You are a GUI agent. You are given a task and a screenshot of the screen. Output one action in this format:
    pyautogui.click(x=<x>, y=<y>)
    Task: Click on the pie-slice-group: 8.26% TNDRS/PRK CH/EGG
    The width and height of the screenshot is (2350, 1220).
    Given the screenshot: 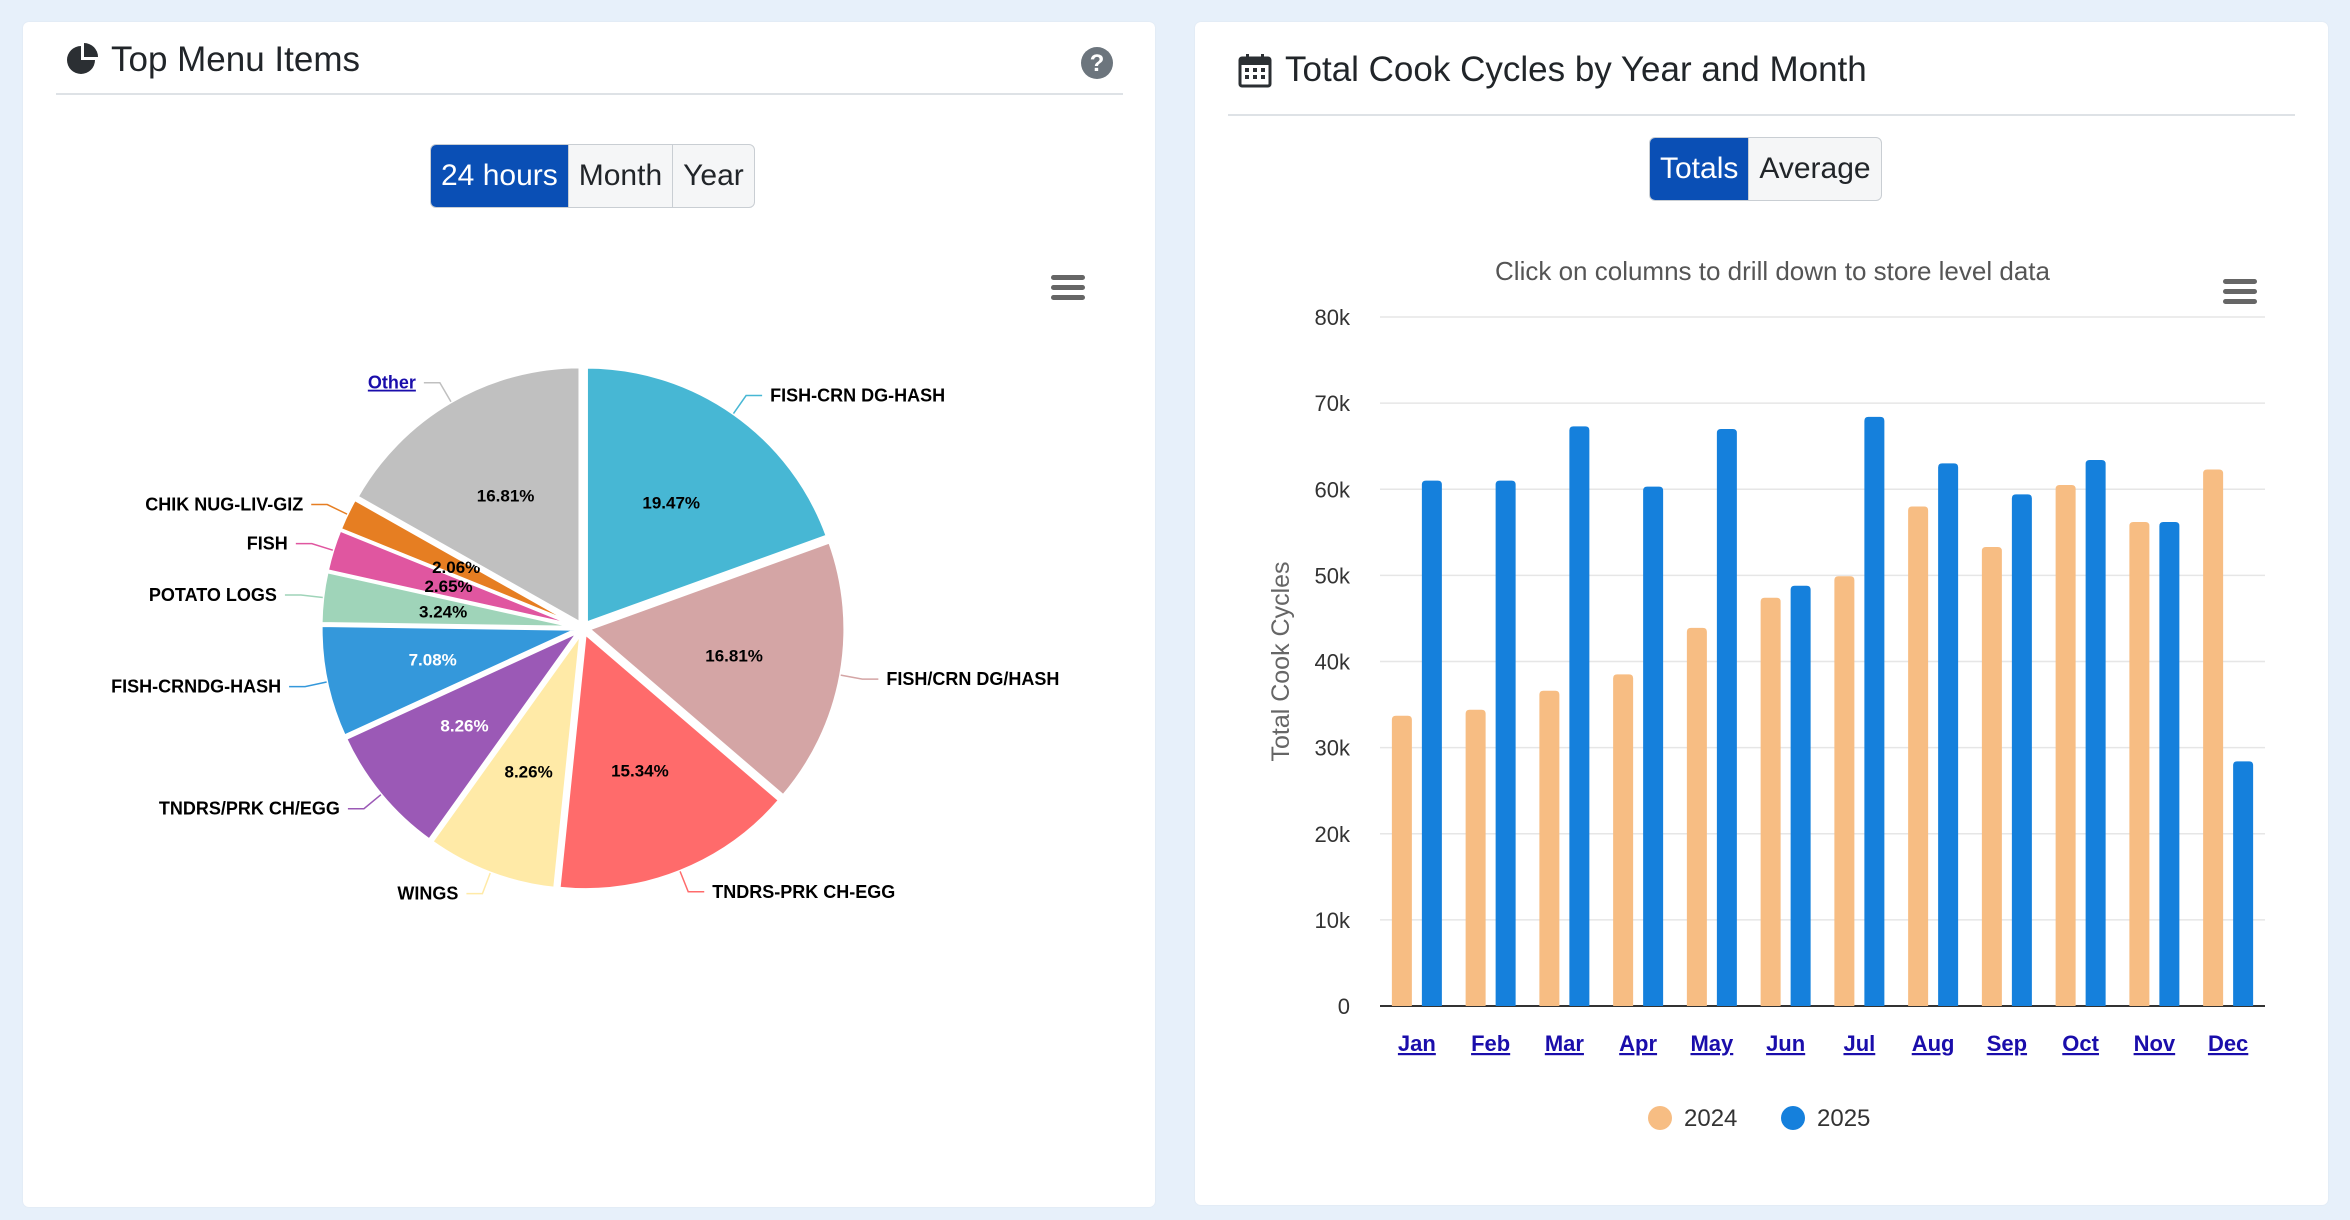 What is the action you would take?
    pyautogui.click(x=369, y=736)
    